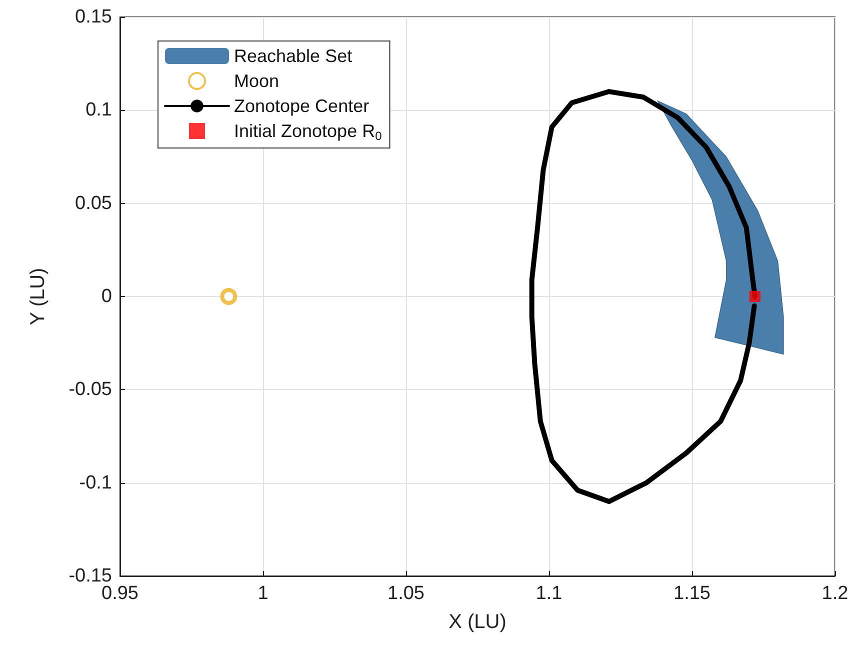 This screenshot has height=660, width=856. What do you see at coordinates (293, 56) in the screenshot?
I see `legend-label: Reachable Set` at bounding box center [293, 56].